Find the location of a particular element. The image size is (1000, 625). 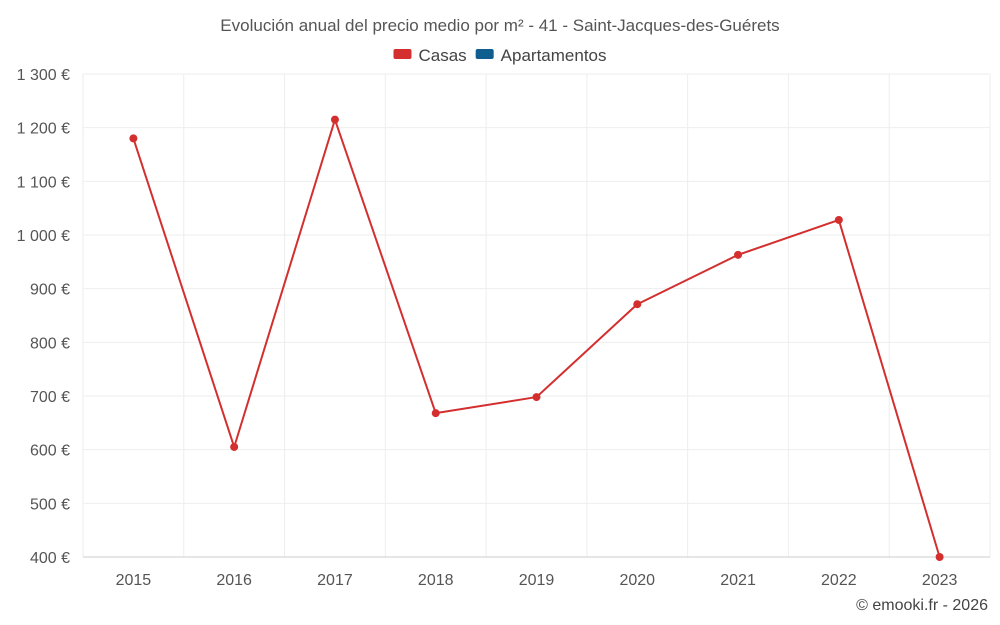

y-tick-label: 400 € is located at coordinates (50, 558).